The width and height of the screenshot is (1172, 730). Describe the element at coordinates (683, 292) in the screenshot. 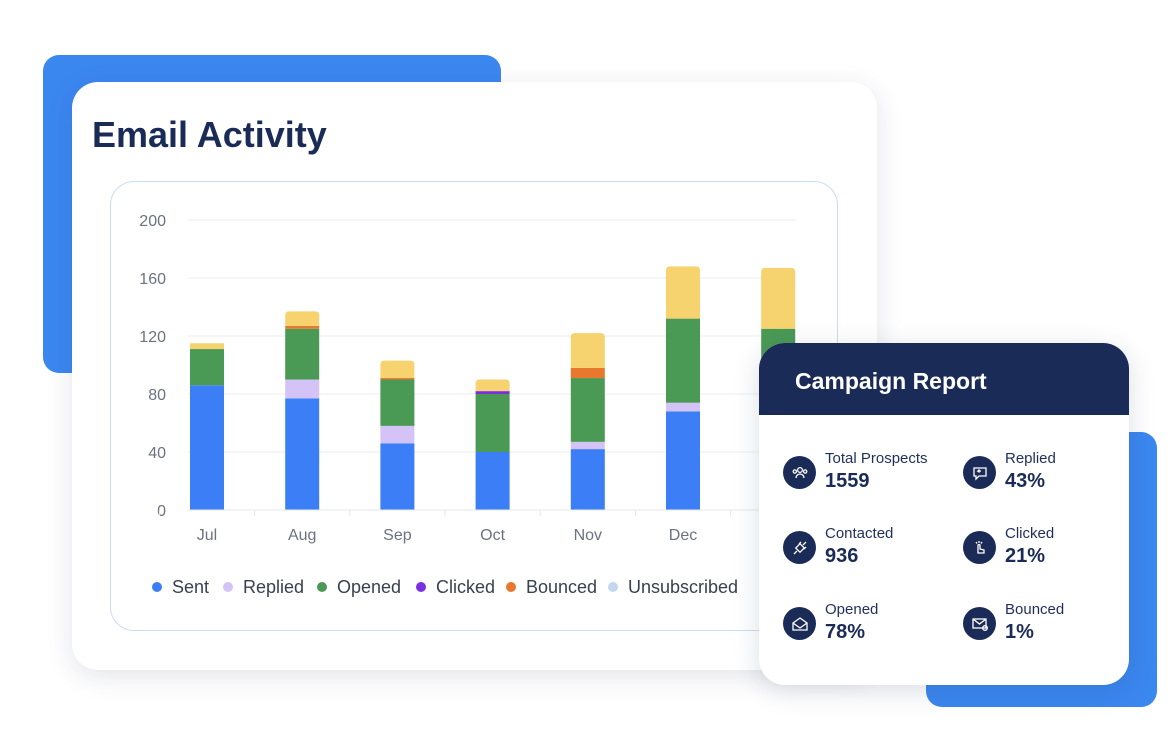

I see `bar-dec-other` at that location.